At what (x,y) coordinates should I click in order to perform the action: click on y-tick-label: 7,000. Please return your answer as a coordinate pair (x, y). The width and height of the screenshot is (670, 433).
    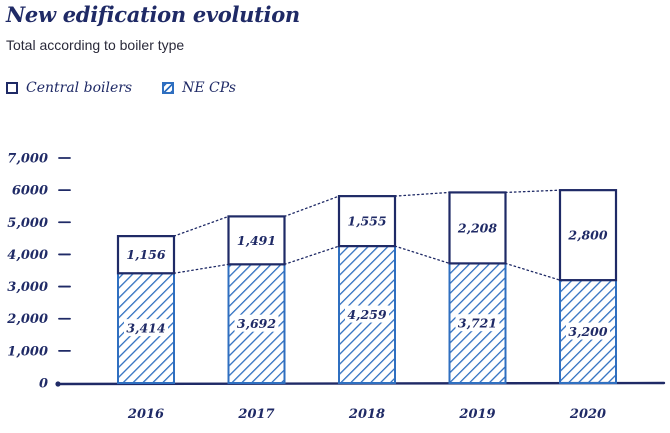
    Looking at the image, I should click on (27, 159).